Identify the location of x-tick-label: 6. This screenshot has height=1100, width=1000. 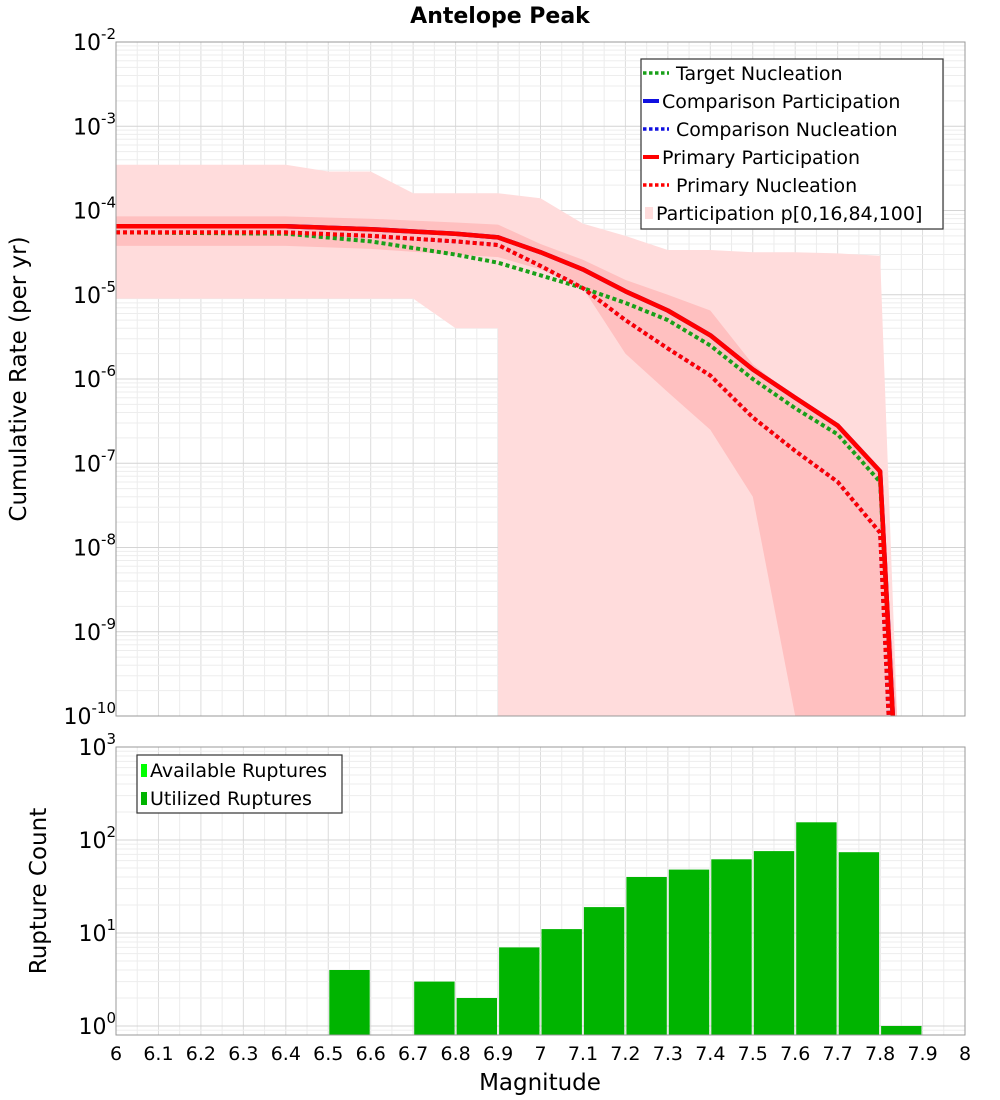
(116, 1054).